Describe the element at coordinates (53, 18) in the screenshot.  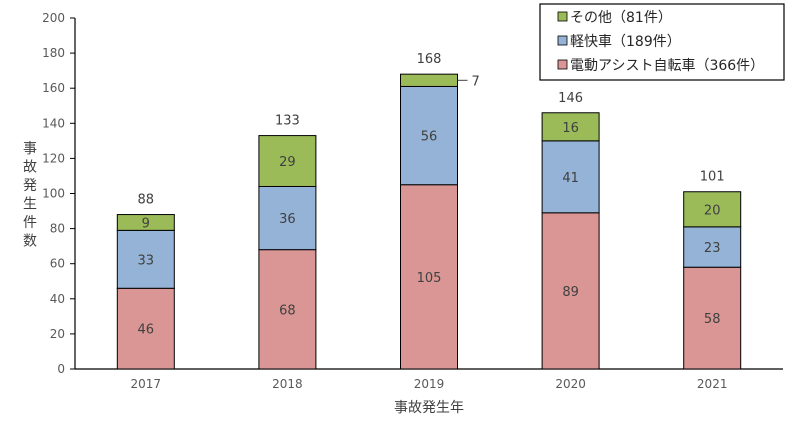
I see `y-tick-label: 200` at that location.